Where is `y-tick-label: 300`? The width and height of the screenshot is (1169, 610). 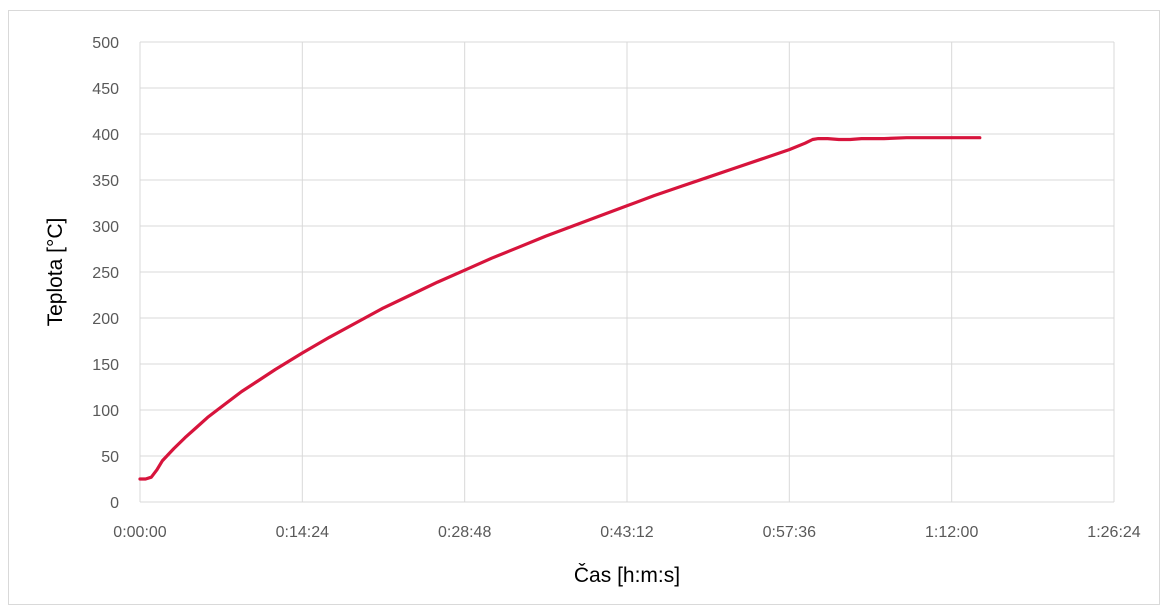
y-tick-label: 300 is located at coordinates (105, 227).